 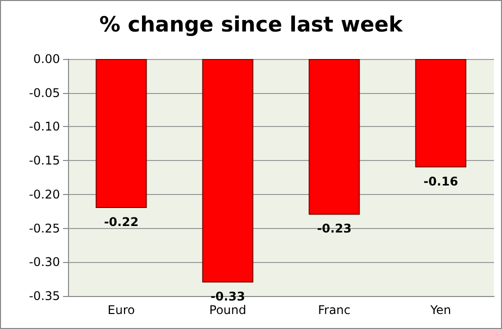 What do you see at coordinates (334, 229) in the screenshot?
I see `data-label: -0.23` at bounding box center [334, 229].